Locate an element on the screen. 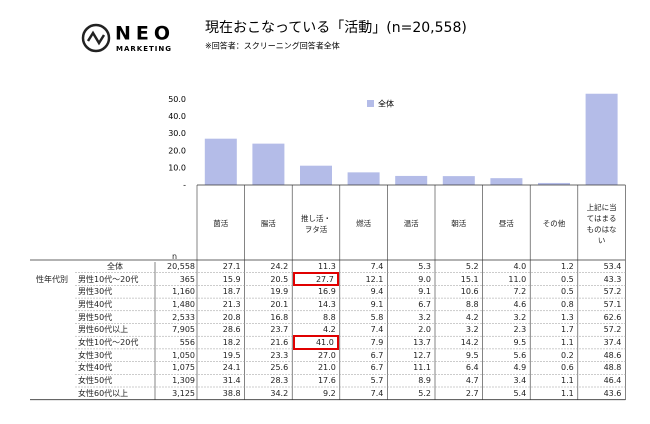 The width and height of the screenshot is (650, 424). cell-value: 41.0 is located at coordinates (316, 342).